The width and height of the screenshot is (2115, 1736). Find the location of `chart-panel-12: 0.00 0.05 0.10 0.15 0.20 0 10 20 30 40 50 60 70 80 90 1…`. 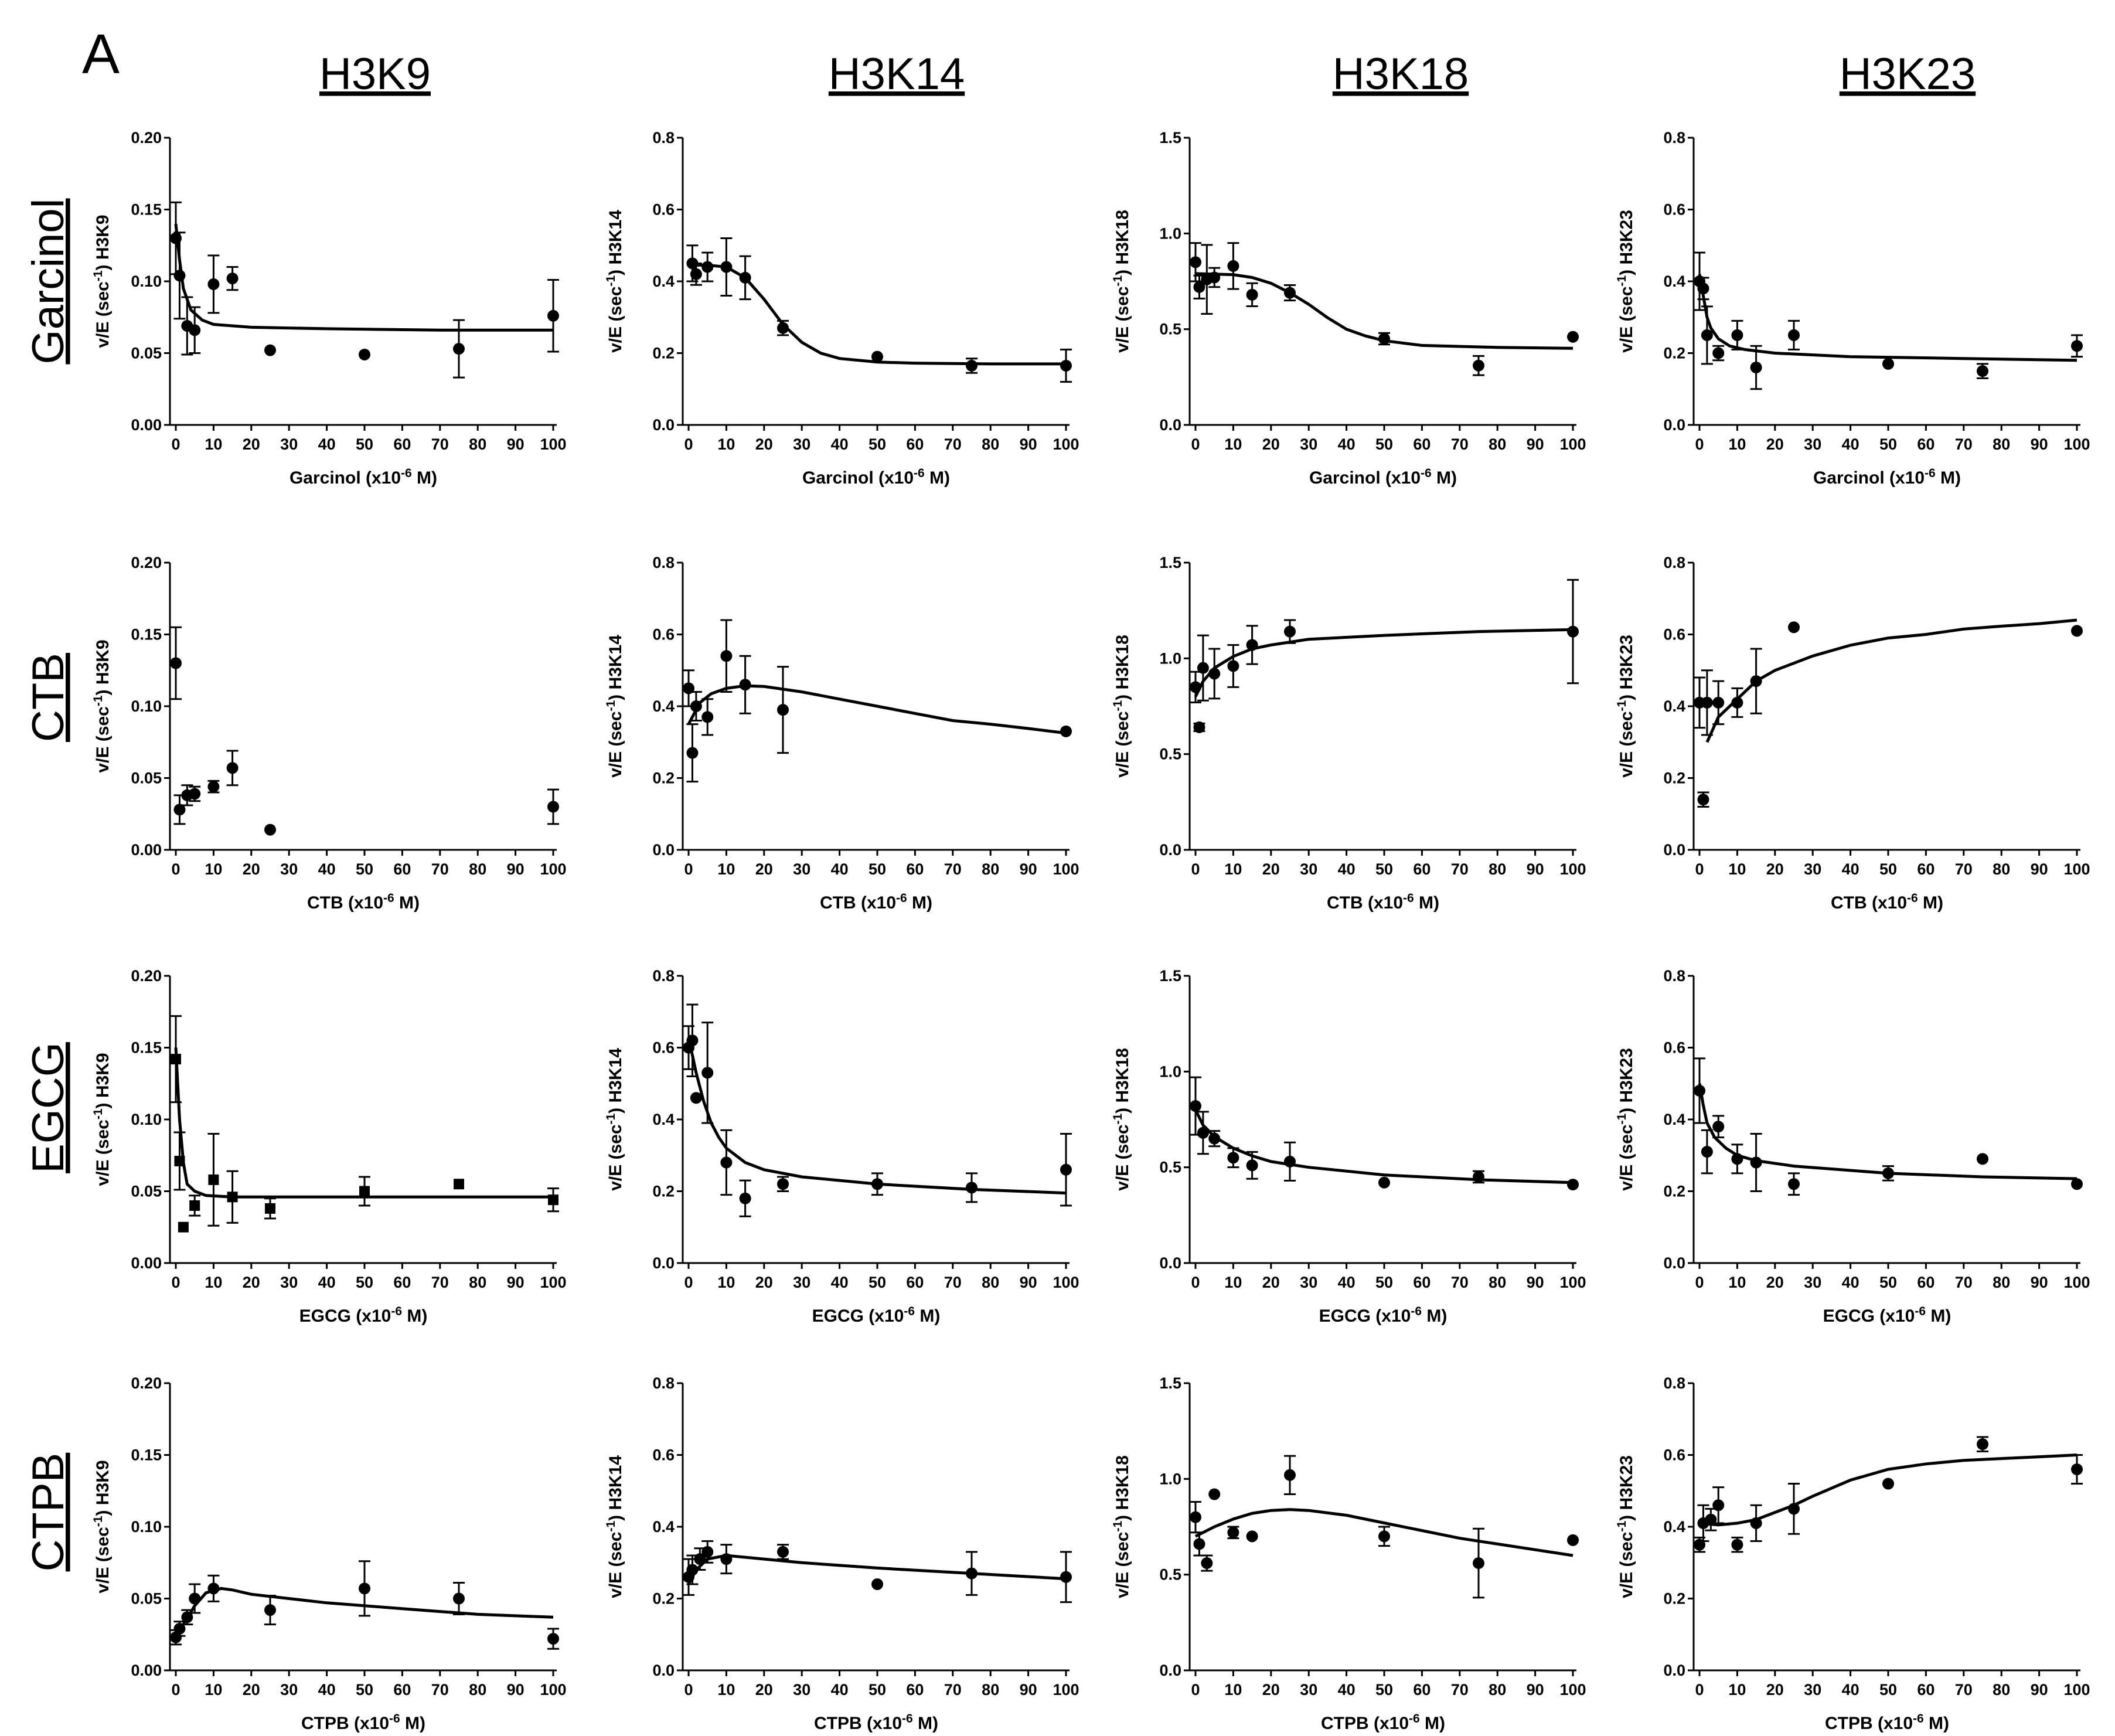

chart-panel-12: 0.00 0.05 0.10 0.15 0.20 0 10 20 30 40 50 60 70 80 90 1… is located at coordinates (329, 1553).